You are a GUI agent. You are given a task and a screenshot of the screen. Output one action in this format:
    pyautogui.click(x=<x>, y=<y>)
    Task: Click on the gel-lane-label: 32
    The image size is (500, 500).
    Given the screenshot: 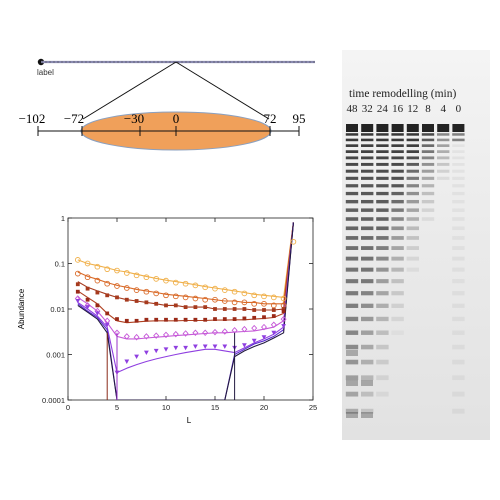 What is the action you would take?
    pyautogui.click(x=367, y=109)
    